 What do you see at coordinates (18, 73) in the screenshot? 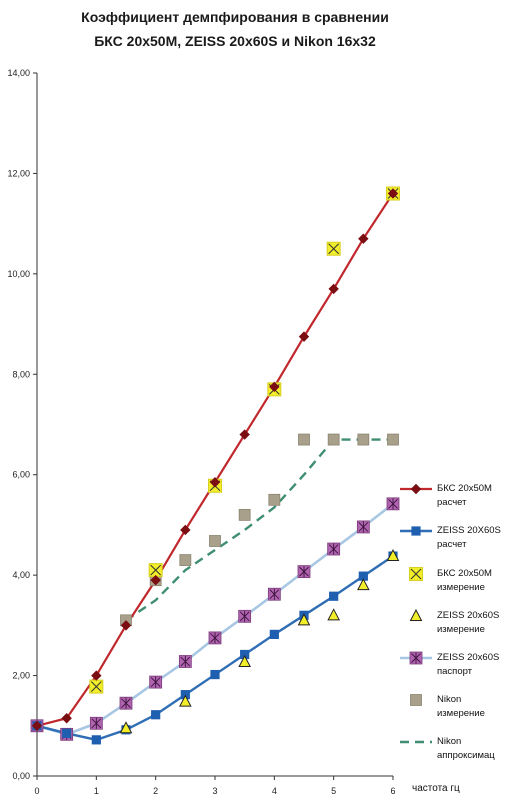
I see `y-tick-label: 14,00` at bounding box center [18, 73].